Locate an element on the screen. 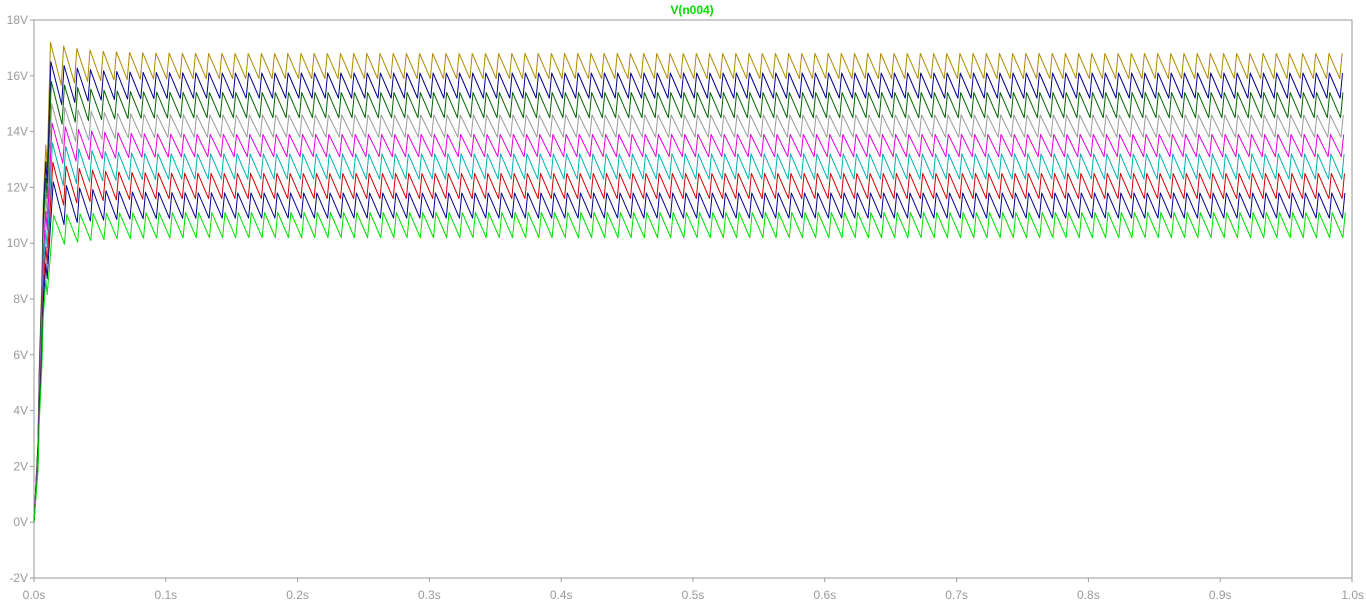 The width and height of the screenshot is (1366, 607). y-axis: -2V 0V 2V 4V 6V 8V 10V 12V 14V 16V 18V is located at coordinates (20, 299).